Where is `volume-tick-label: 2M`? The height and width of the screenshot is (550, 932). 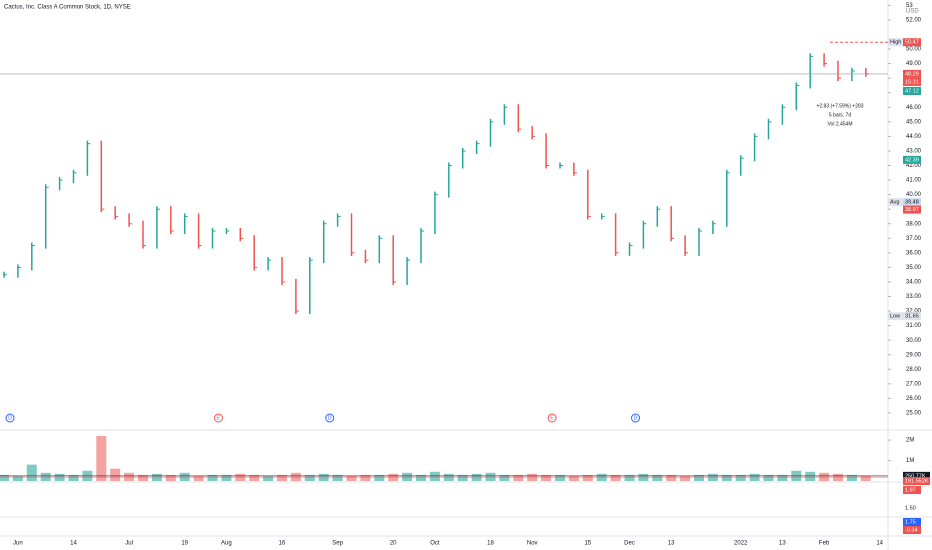 volume-tick-label: 2M is located at coordinates (910, 441).